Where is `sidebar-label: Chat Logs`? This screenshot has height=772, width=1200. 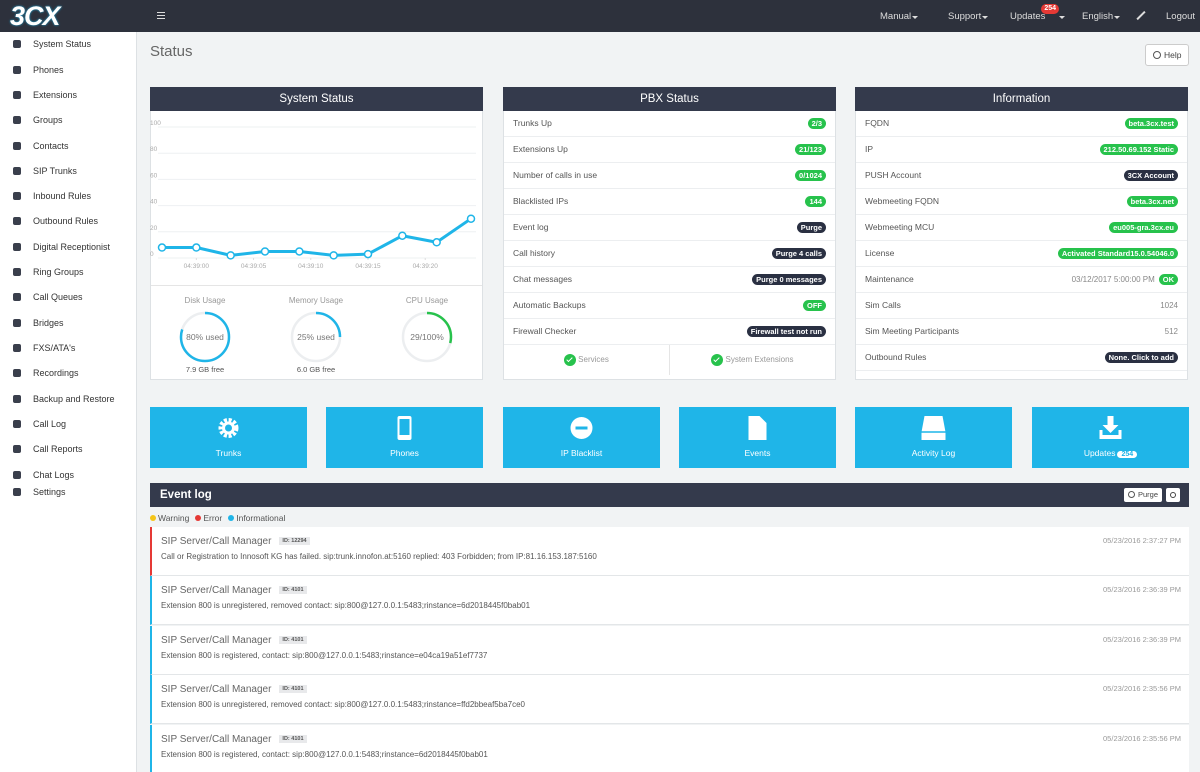
sidebar-label: Chat Logs is located at coordinates (54, 475).